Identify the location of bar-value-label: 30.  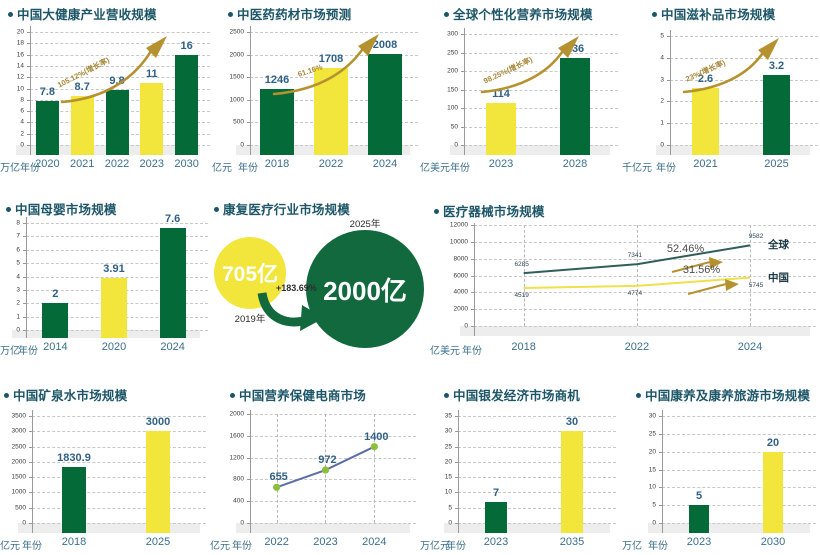
(572, 422).